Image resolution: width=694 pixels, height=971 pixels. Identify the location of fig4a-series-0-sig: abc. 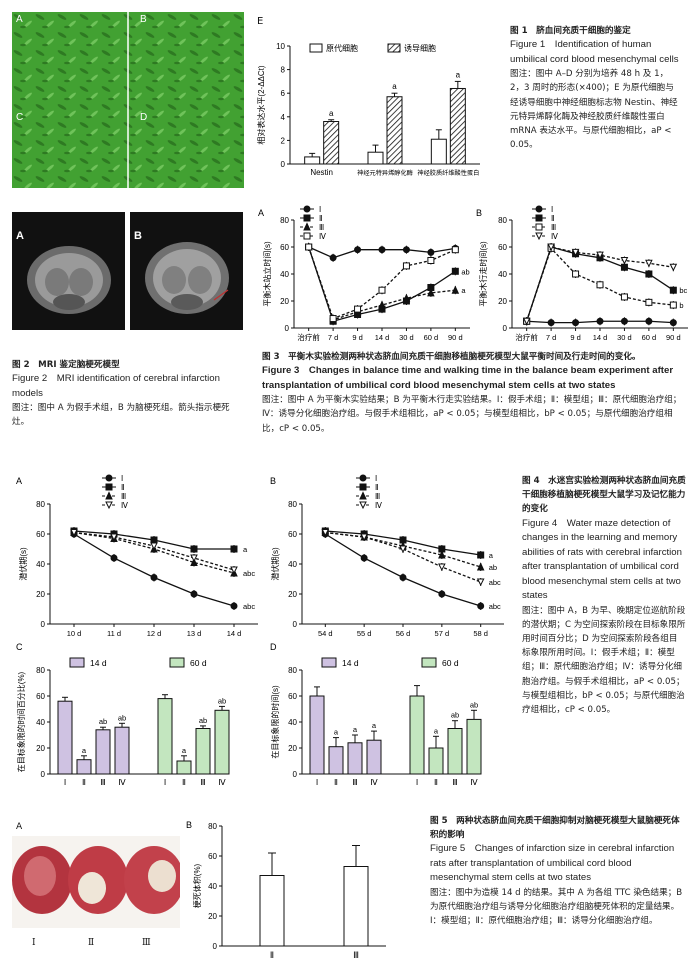
(249, 606).